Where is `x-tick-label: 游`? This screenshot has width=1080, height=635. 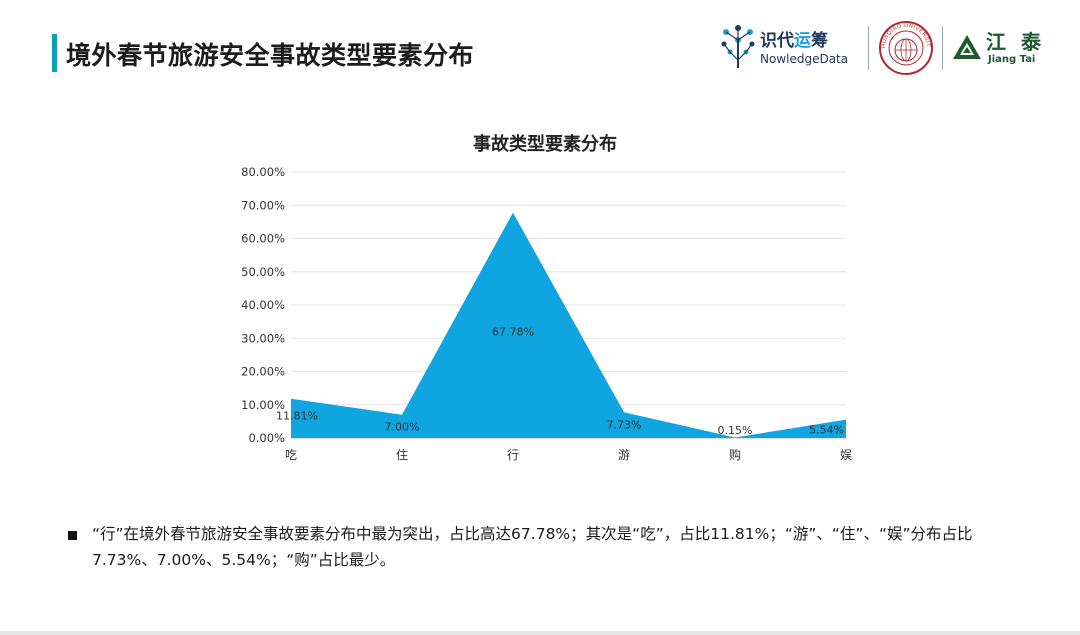 x-tick-label: 游 is located at coordinates (624, 455).